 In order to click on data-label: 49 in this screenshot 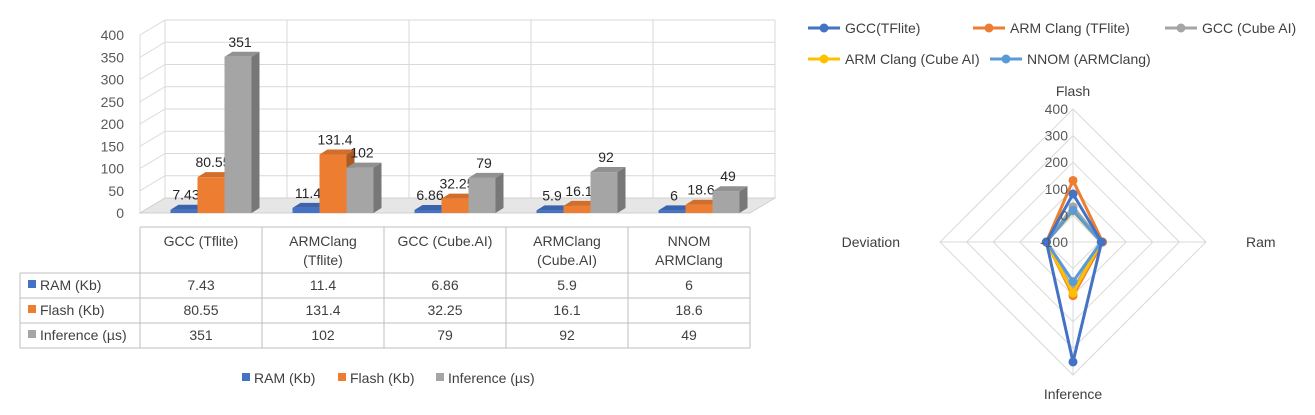, I will do `click(728, 176)`.